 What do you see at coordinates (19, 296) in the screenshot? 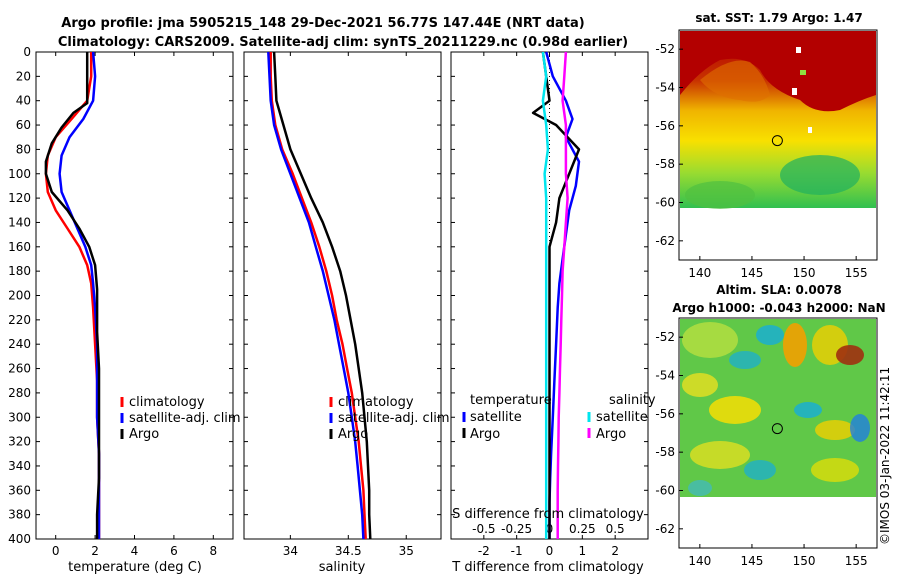
I see `depth-tick-label: 200` at bounding box center [19, 296].